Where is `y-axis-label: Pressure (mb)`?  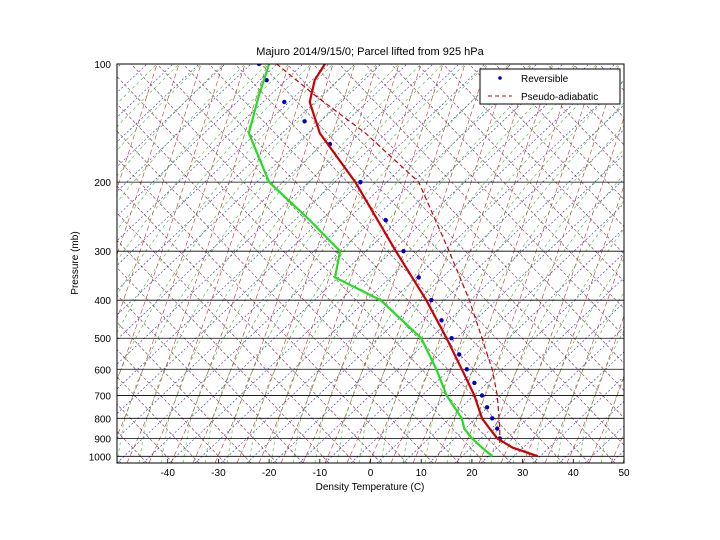 y-axis-label: Pressure (mb) is located at coordinates (75, 262).